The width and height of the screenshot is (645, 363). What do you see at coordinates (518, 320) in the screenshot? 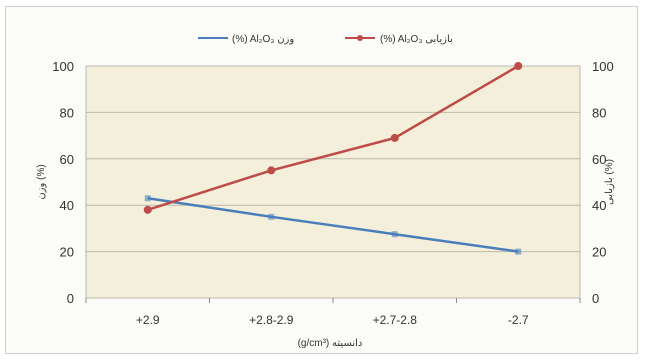
I see `x-tick-label: -2.7` at bounding box center [518, 320].